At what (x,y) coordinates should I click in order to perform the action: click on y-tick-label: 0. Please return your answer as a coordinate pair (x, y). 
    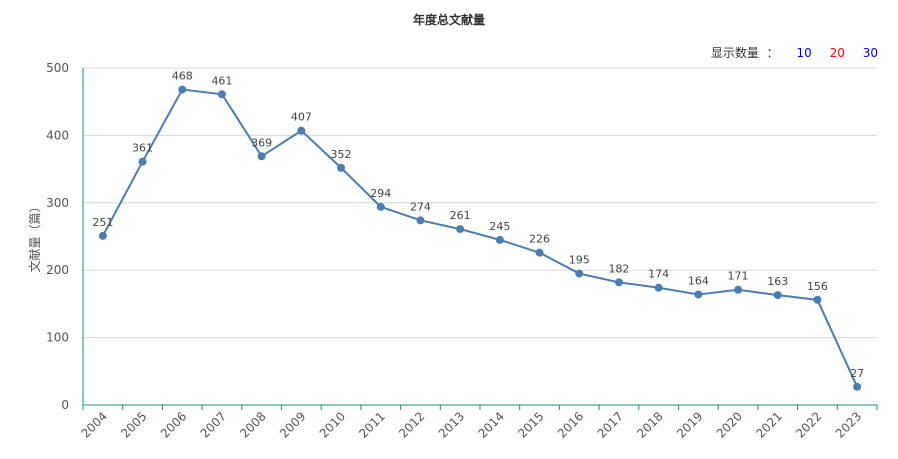
    Looking at the image, I should click on (65, 405).